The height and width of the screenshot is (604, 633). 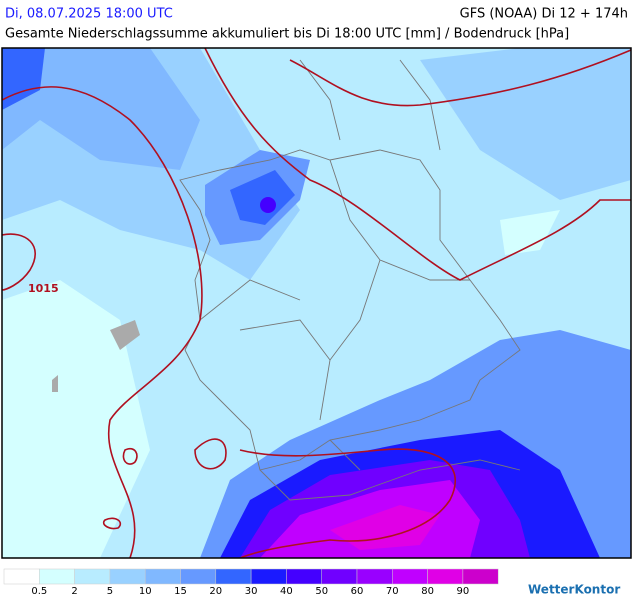 I want to click on isobar-label: 1015, so click(x=43, y=288).